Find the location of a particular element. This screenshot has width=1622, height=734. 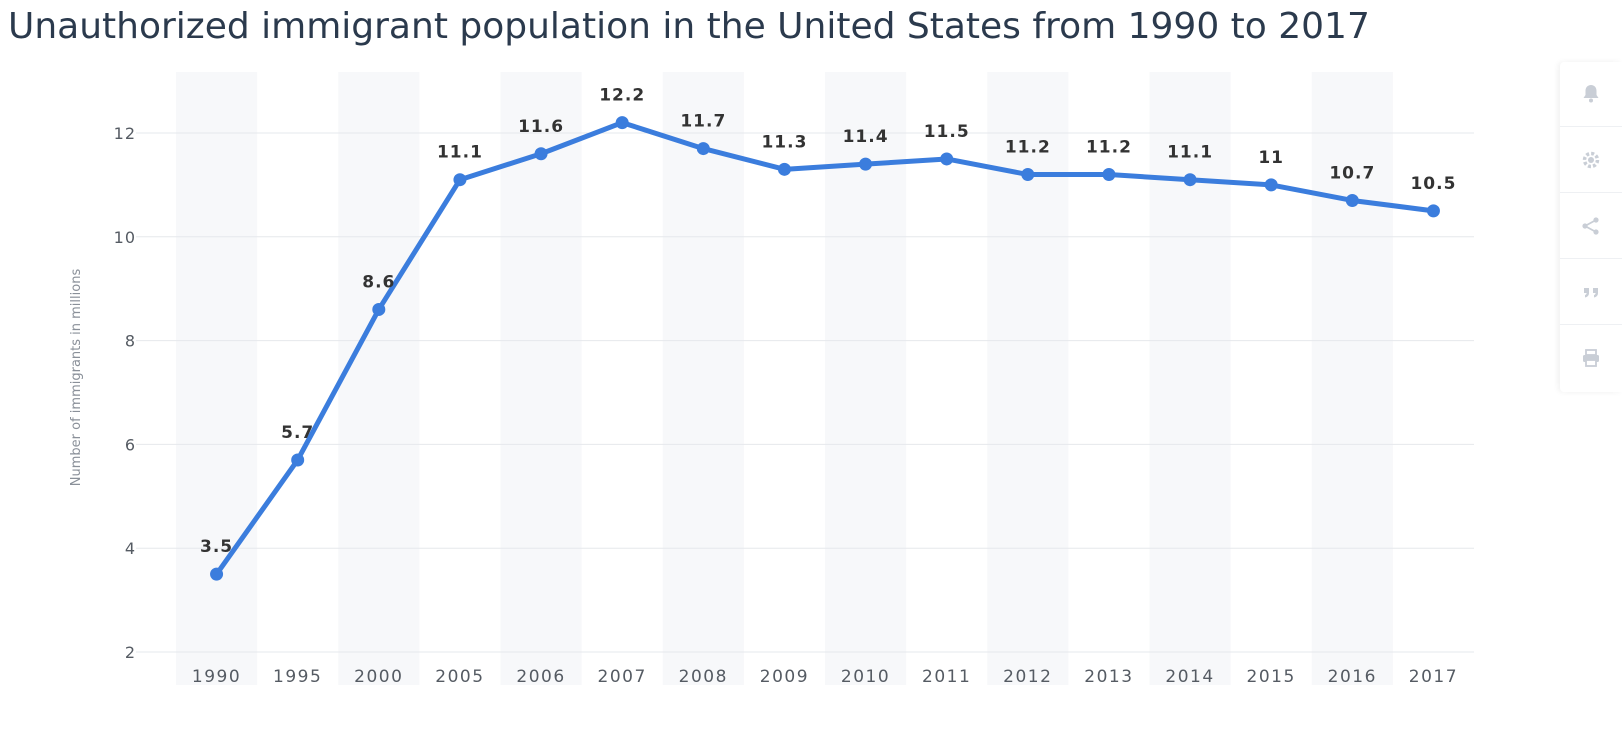

x-tick-label: 2005 is located at coordinates (459, 677).